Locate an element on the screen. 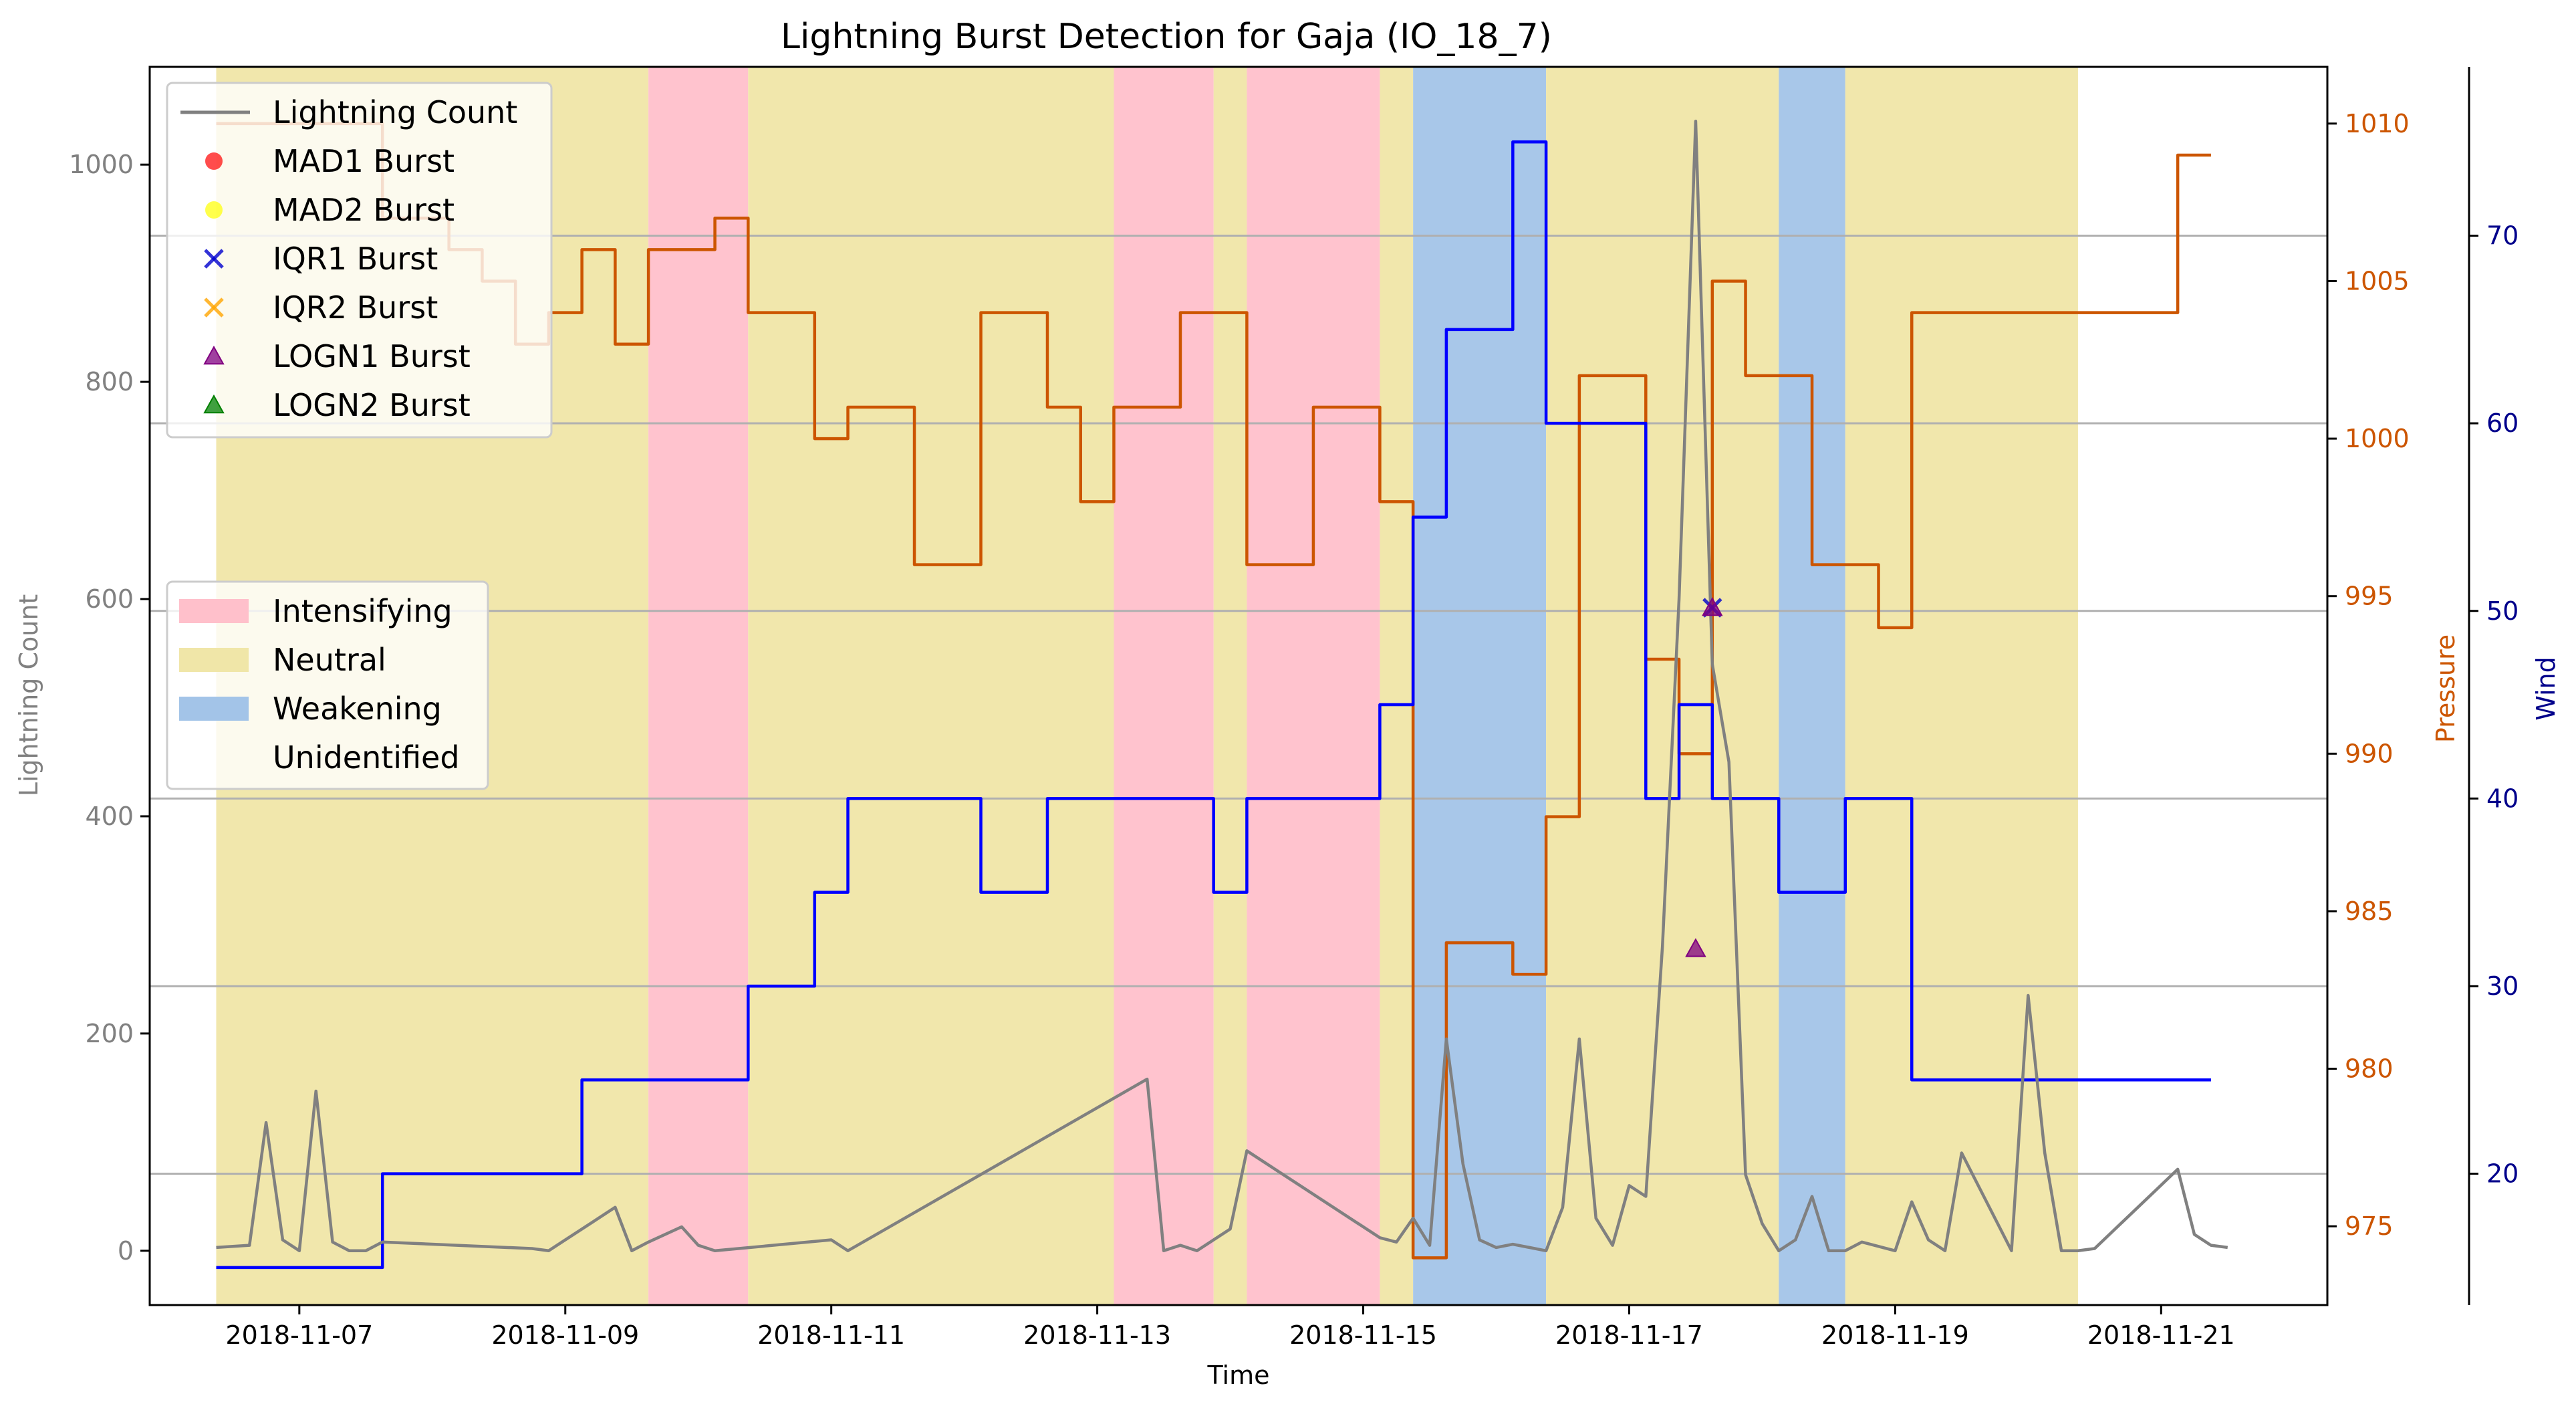  x-tick-label: 2018-11-19 is located at coordinates (1895, 1335).